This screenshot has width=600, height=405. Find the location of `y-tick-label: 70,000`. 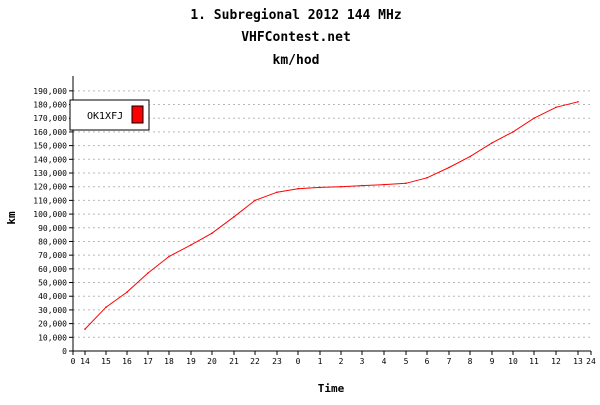

y-tick-label: 70,000 is located at coordinates (52, 255).